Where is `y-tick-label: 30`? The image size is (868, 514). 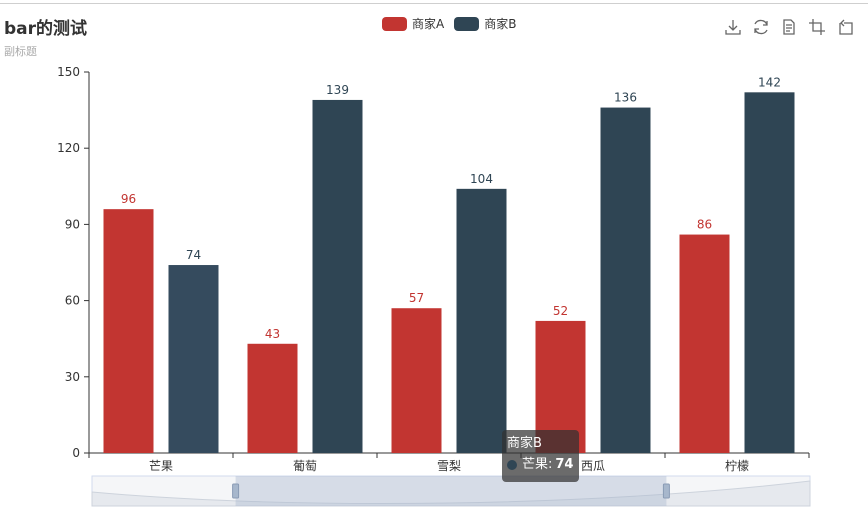 y-tick-label: 30 is located at coordinates (72, 377).